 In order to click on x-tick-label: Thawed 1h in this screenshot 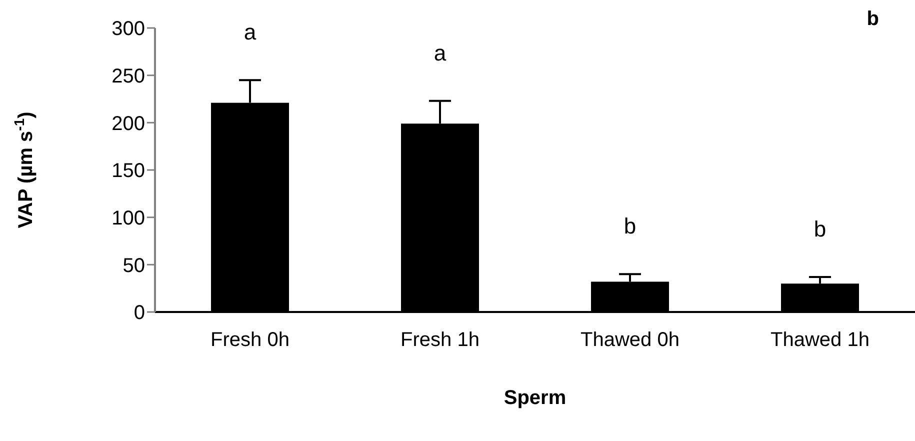, I will do `click(820, 340)`.